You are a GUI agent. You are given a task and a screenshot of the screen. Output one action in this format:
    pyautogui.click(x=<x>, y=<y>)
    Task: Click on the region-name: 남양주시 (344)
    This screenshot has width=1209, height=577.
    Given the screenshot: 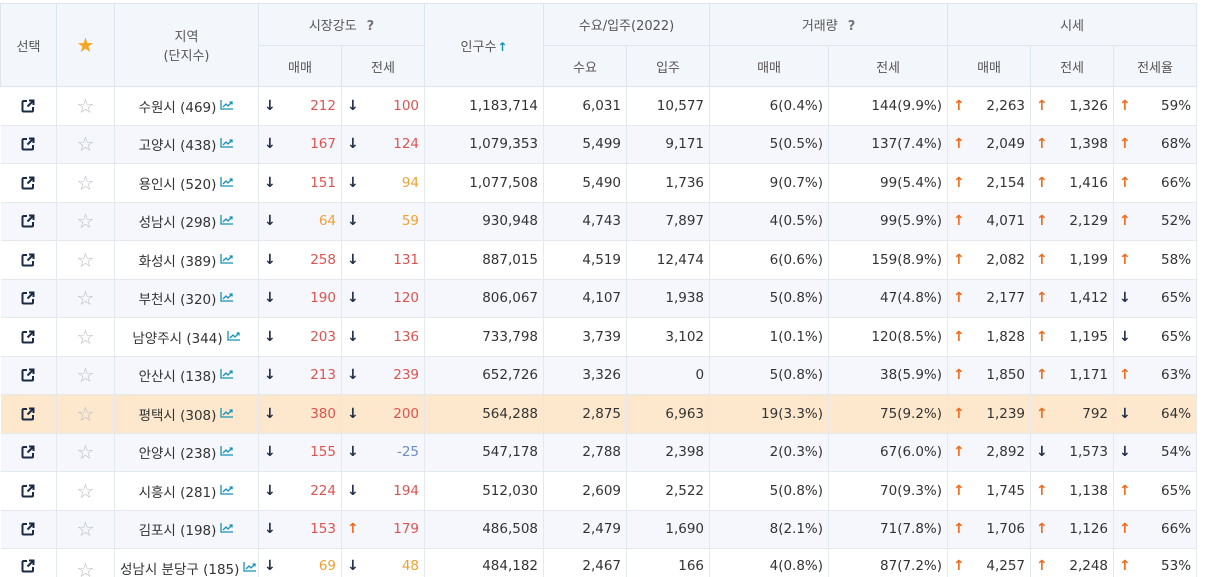 What is the action you would take?
    pyautogui.click(x=177, y=338)
    